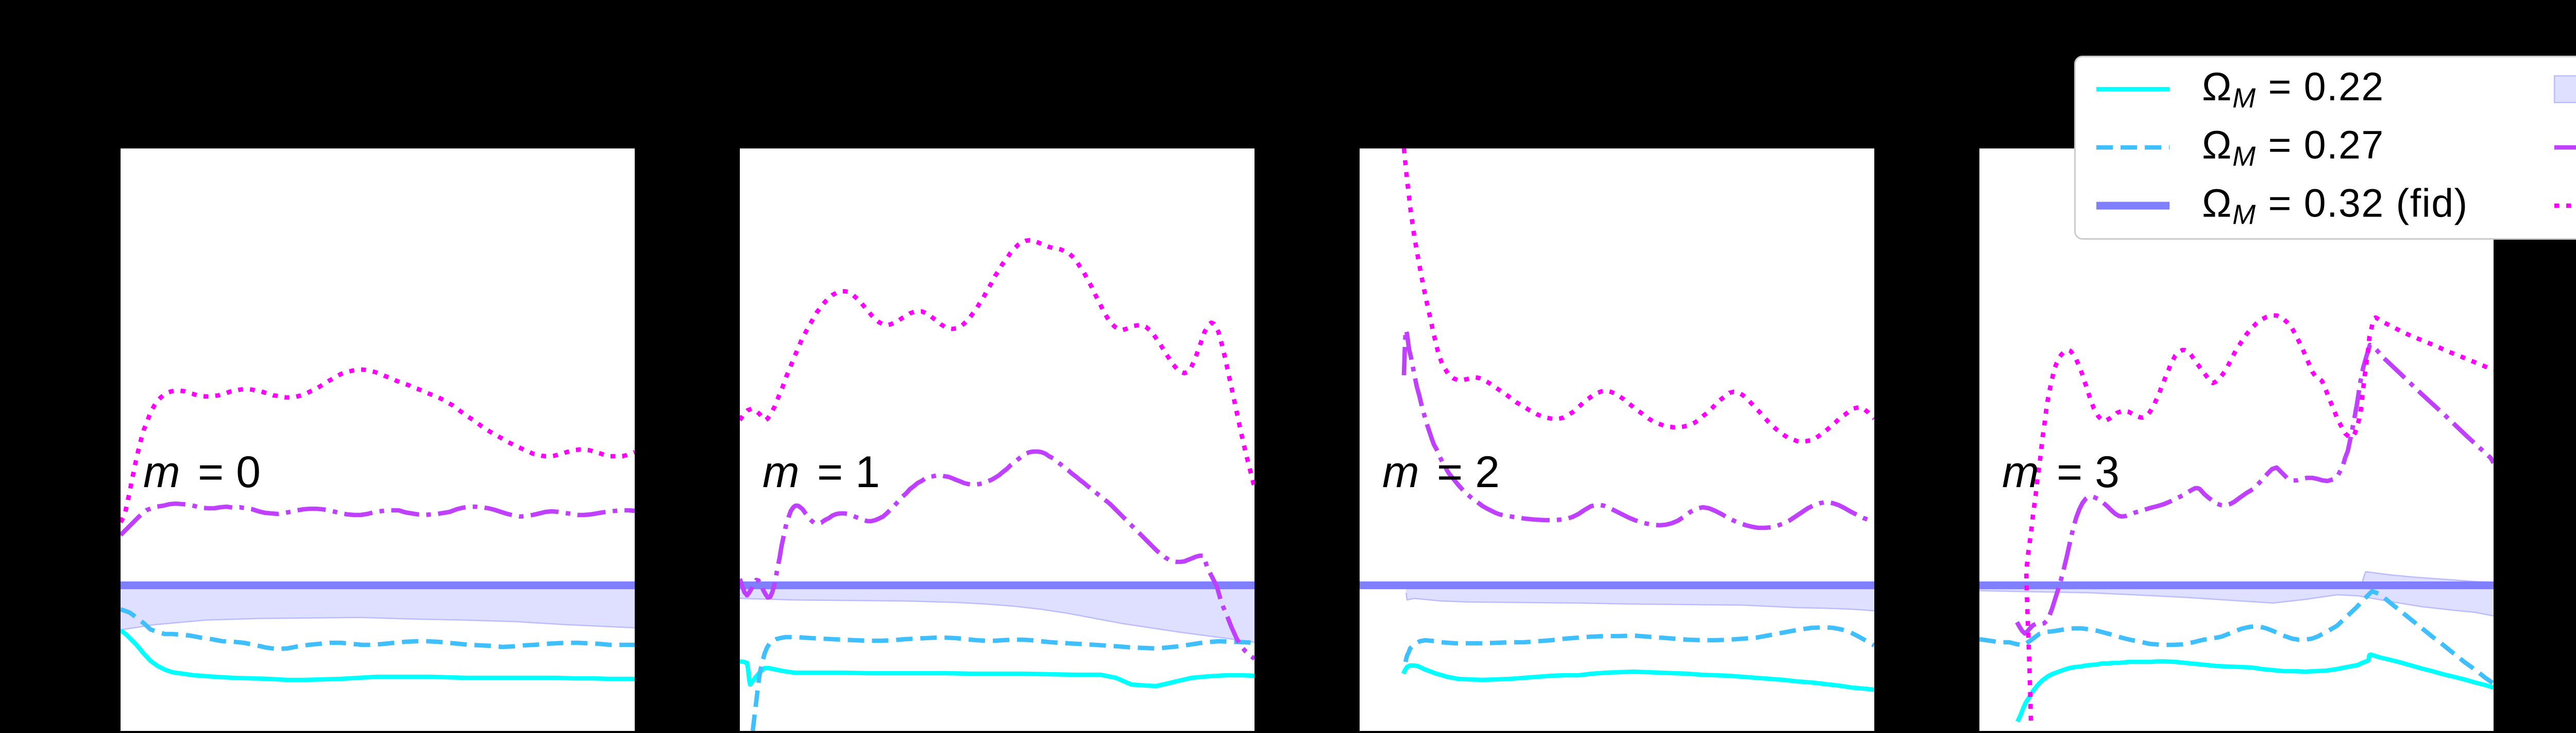  I want to click on svg-text: = 3, so click(2088, 472).